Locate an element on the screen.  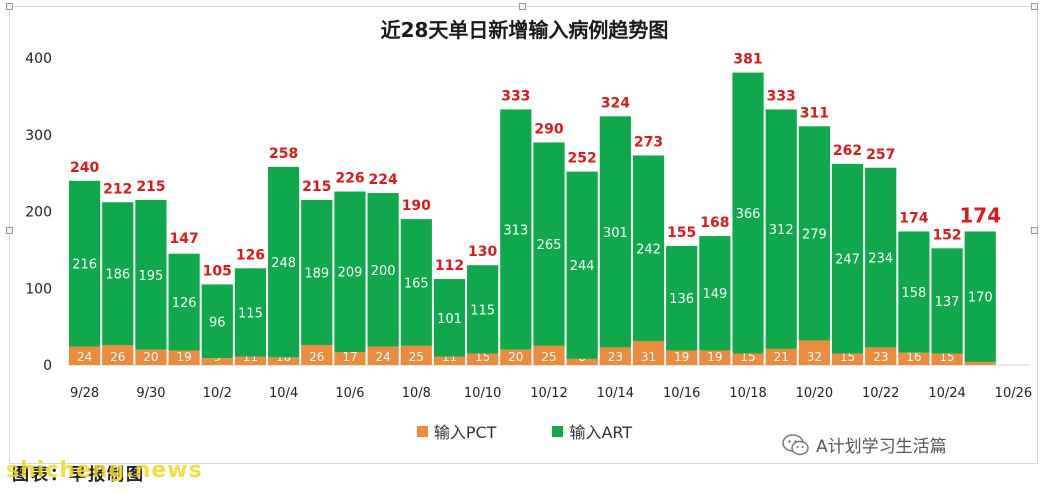
bar-total-label: 152 is located at coordinates (946, 235).